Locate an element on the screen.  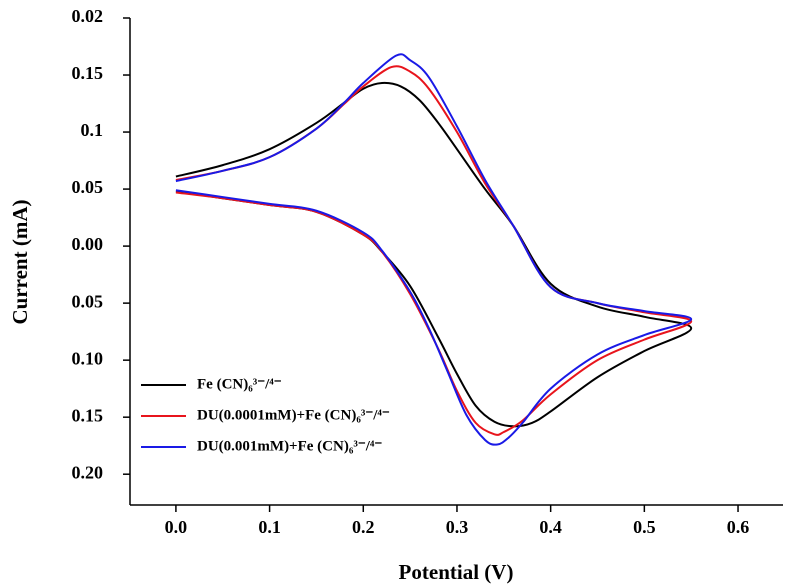
y-tick-label: 0.1 is located at coordinates (92, 130).